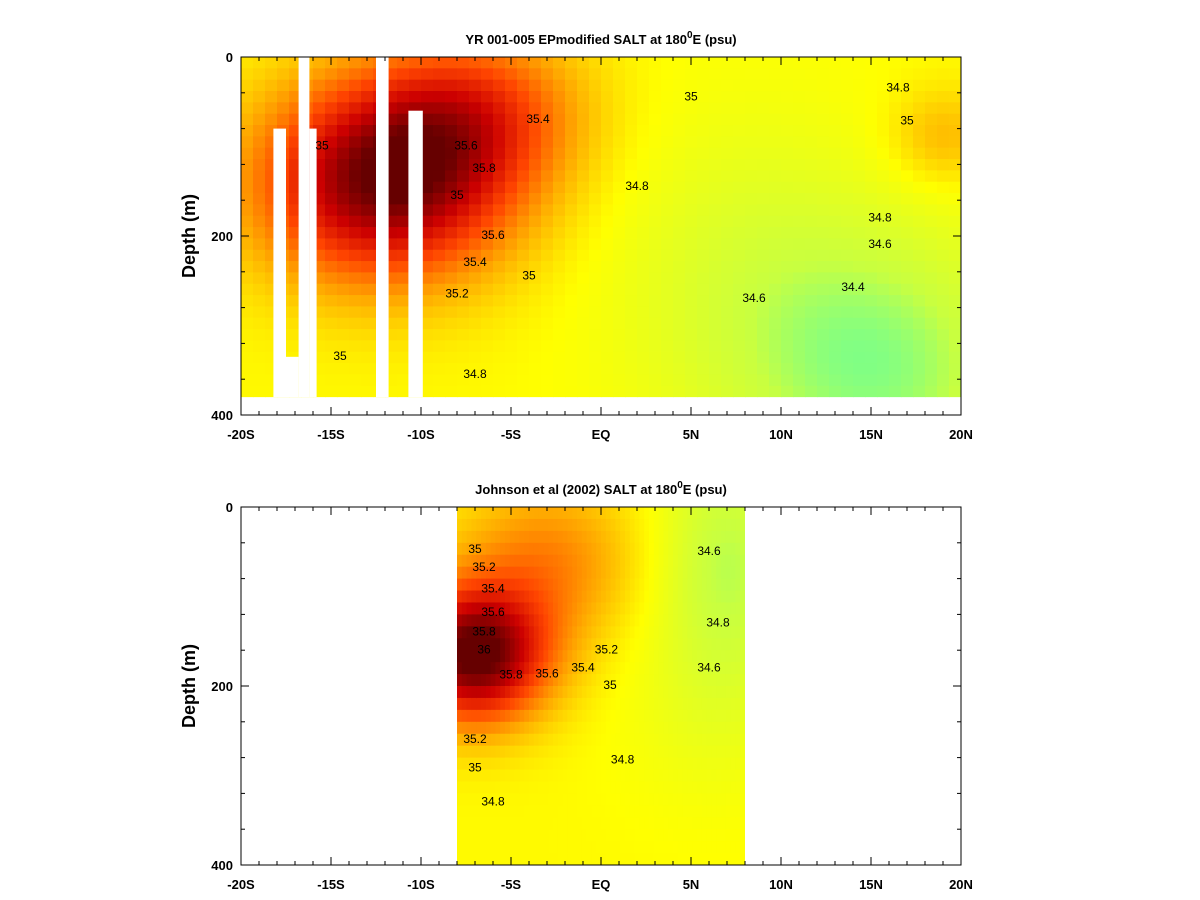 This screenshot has height=900, width=1200. I want to click on contour-label: 35.6, so click(466, 146).